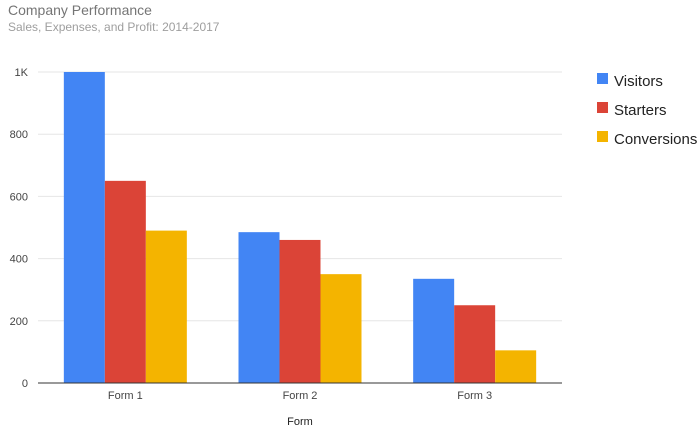 Image resolution: width=700 pixels, height=434 pixels. I want to click on x-tick-label: Form 3, so click(474, 396).